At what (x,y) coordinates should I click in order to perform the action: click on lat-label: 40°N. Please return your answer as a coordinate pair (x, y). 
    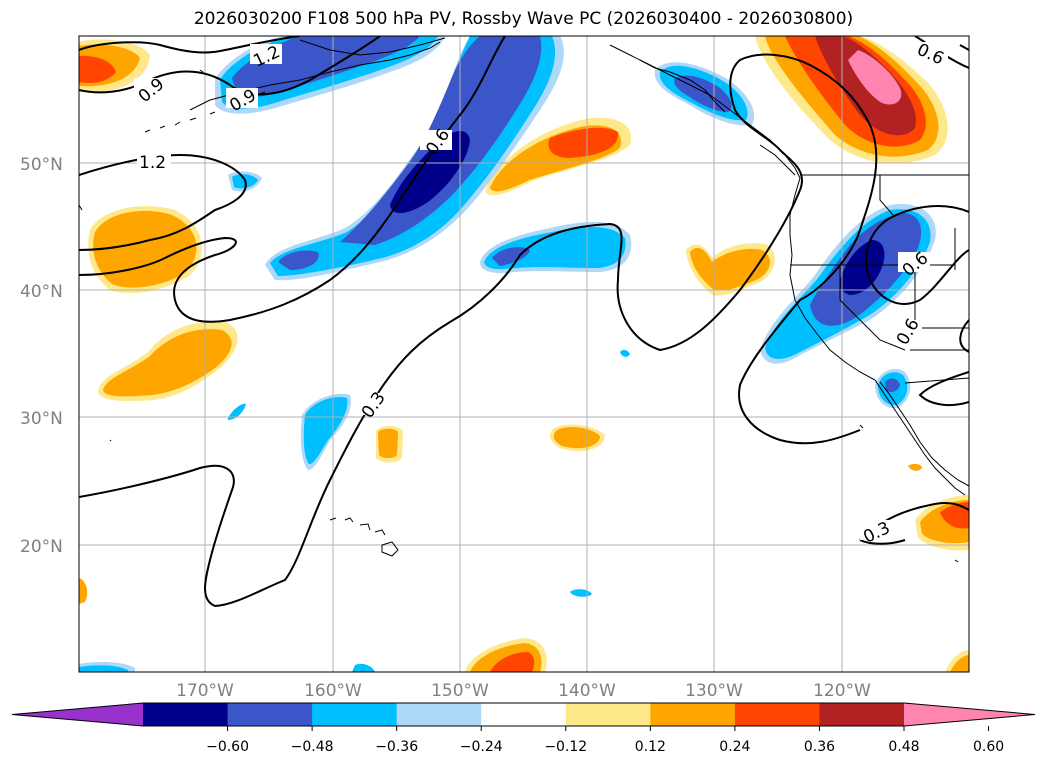
    Looking at the image, I should click on (41, 292).